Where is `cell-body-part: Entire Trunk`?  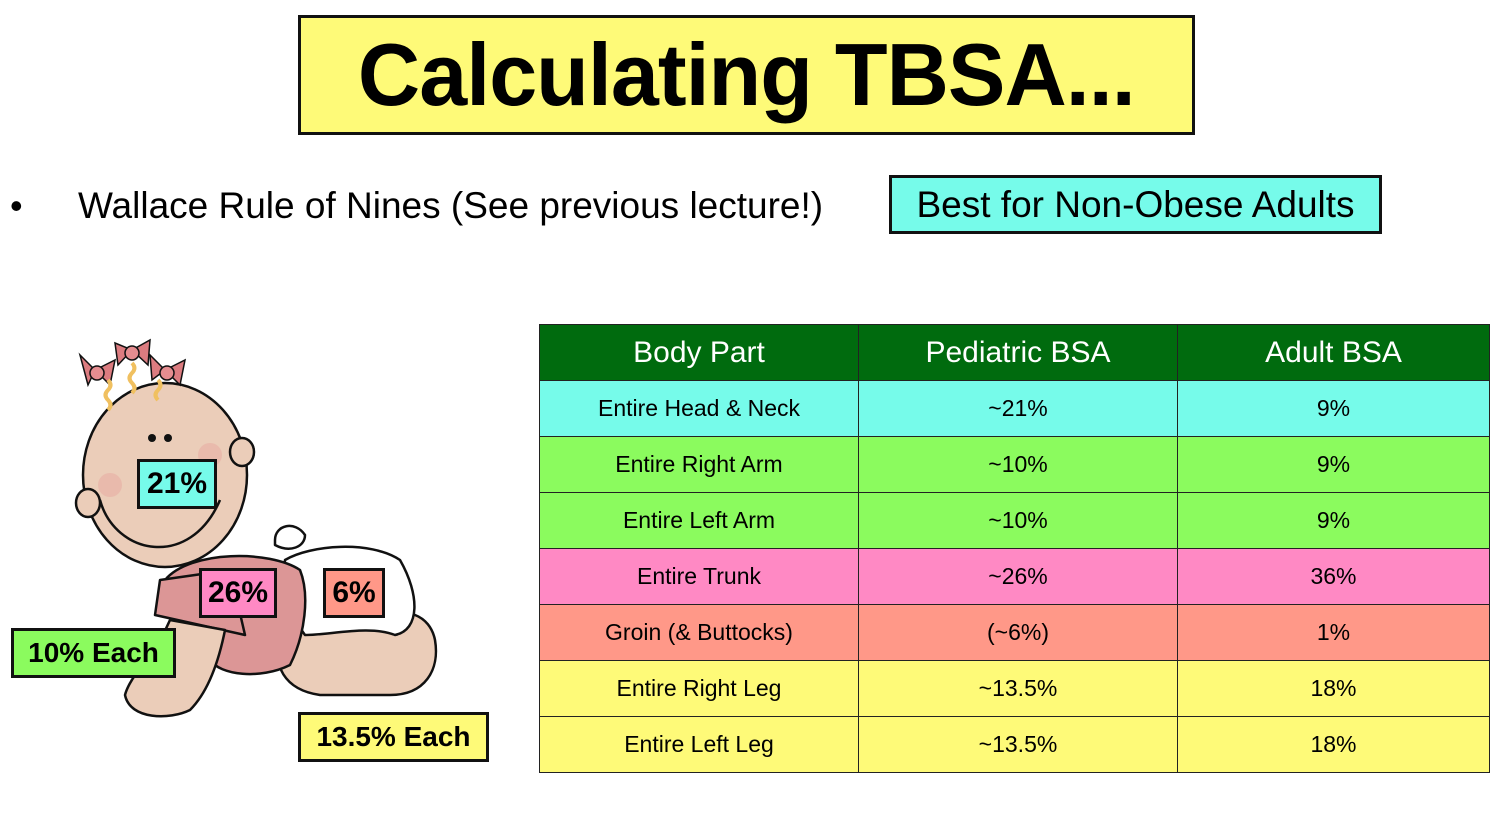 cell-body-part: Entire Trunk is located at coordinates (699, 576).